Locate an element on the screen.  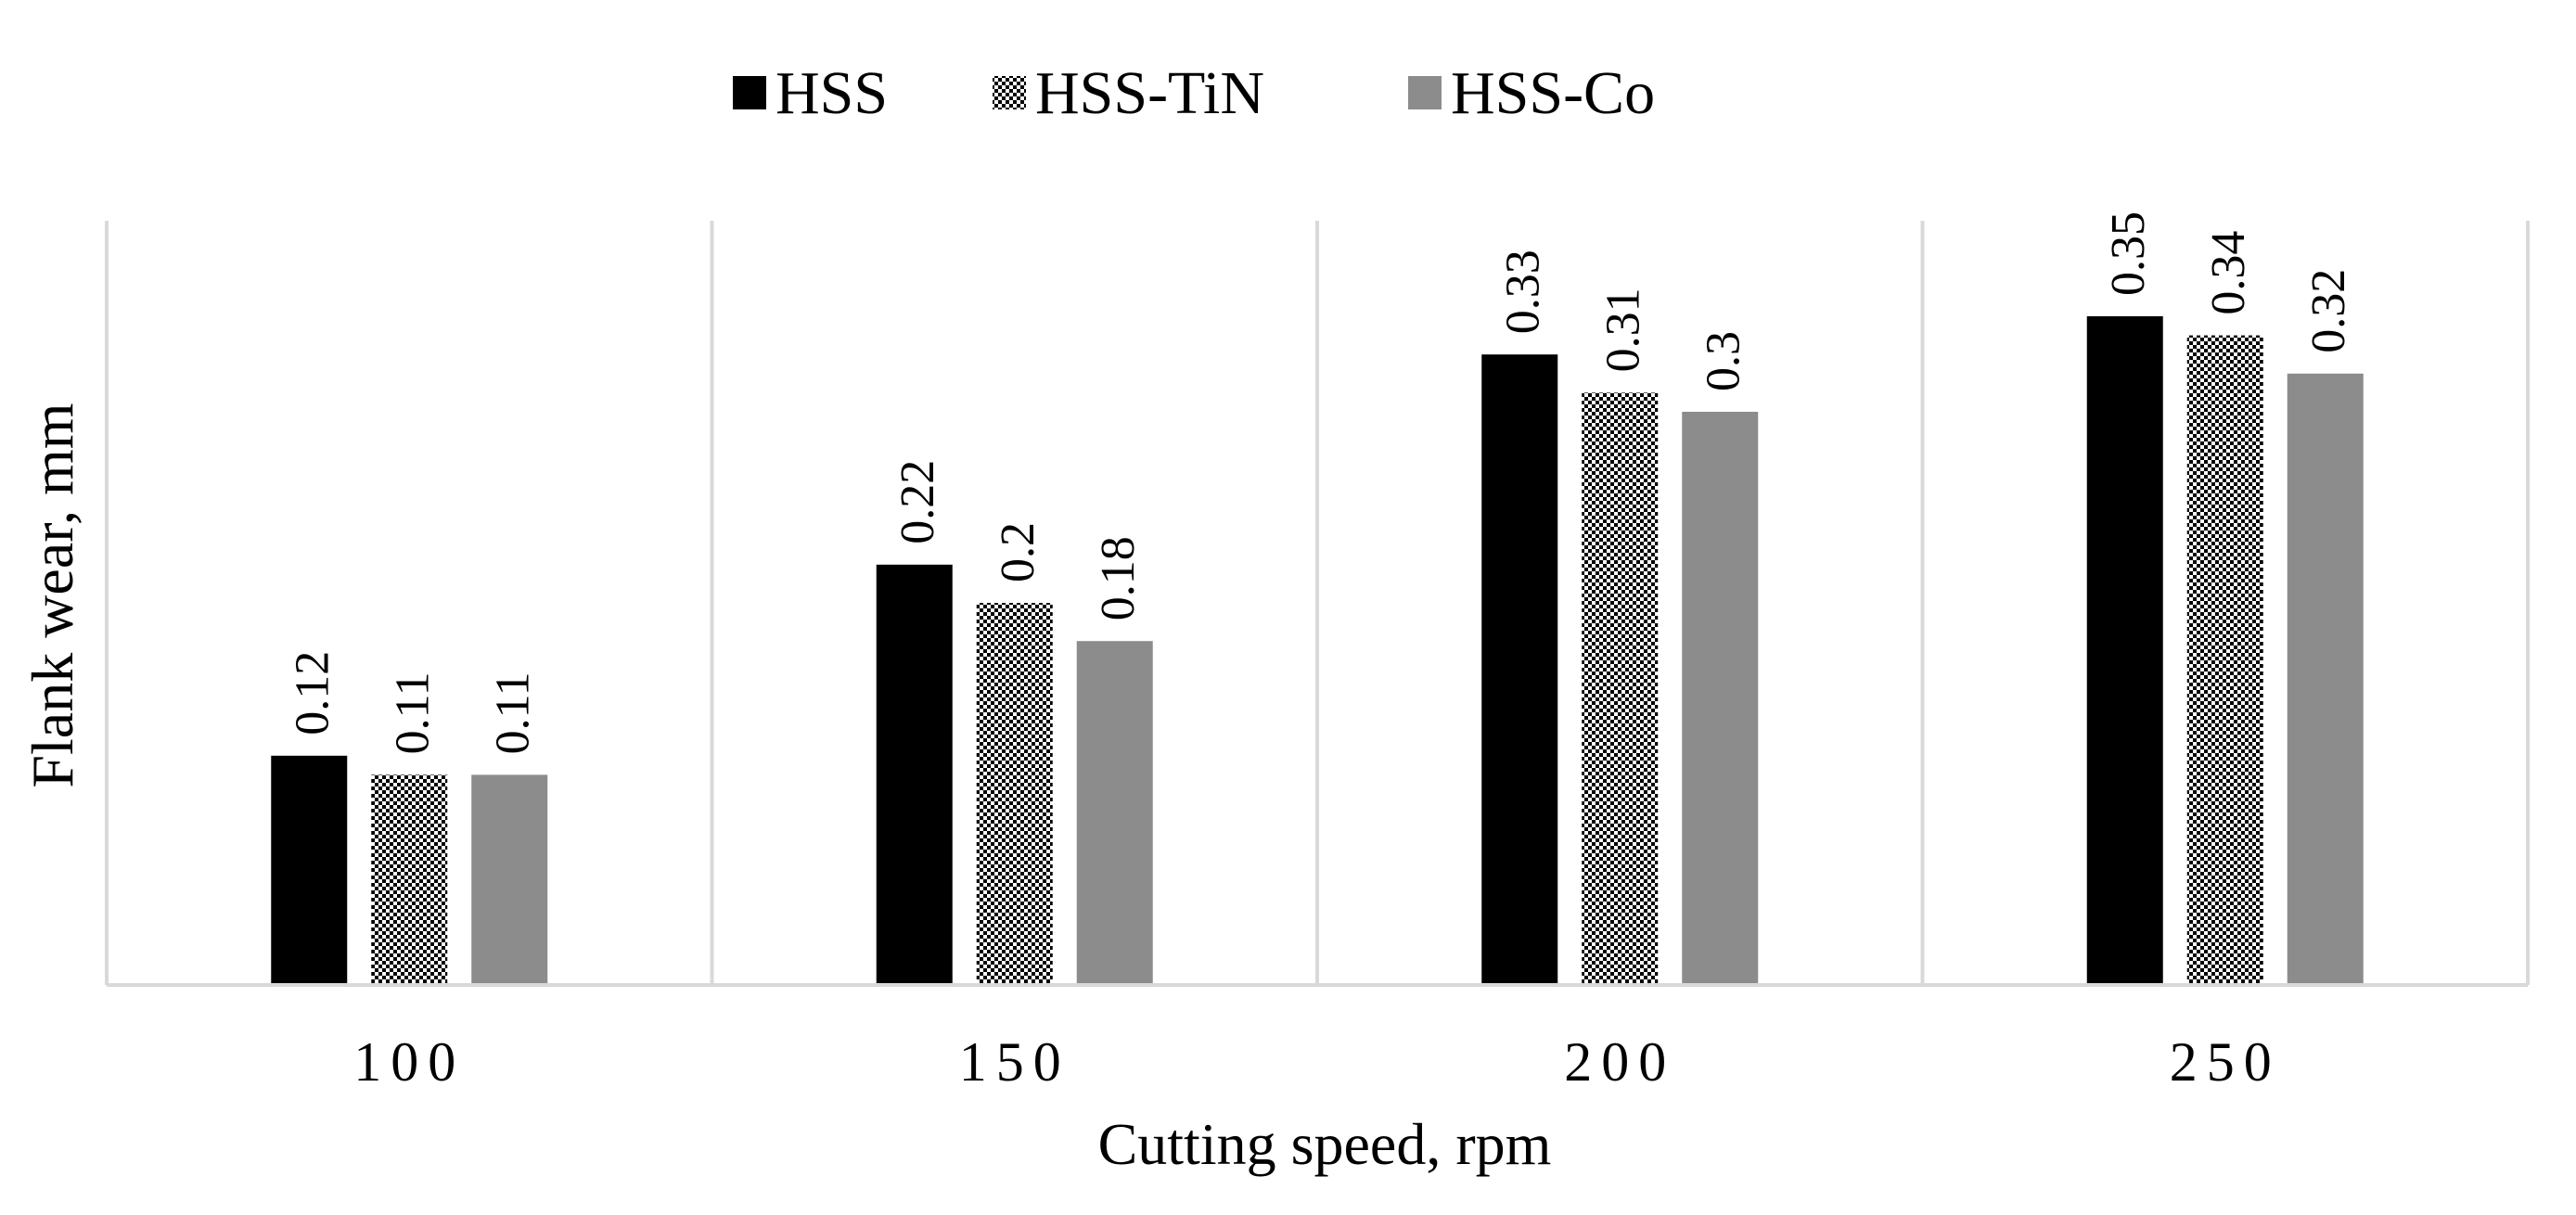
x-tick-label: 200 is located at coordinates (1619, 1062).